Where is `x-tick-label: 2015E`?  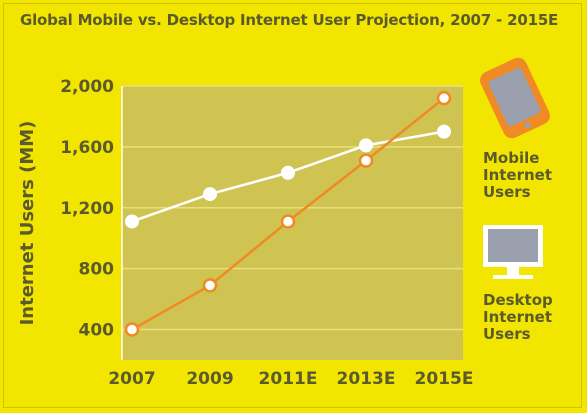
x-tick-label: 2015E is located at coordinates (444, 379).